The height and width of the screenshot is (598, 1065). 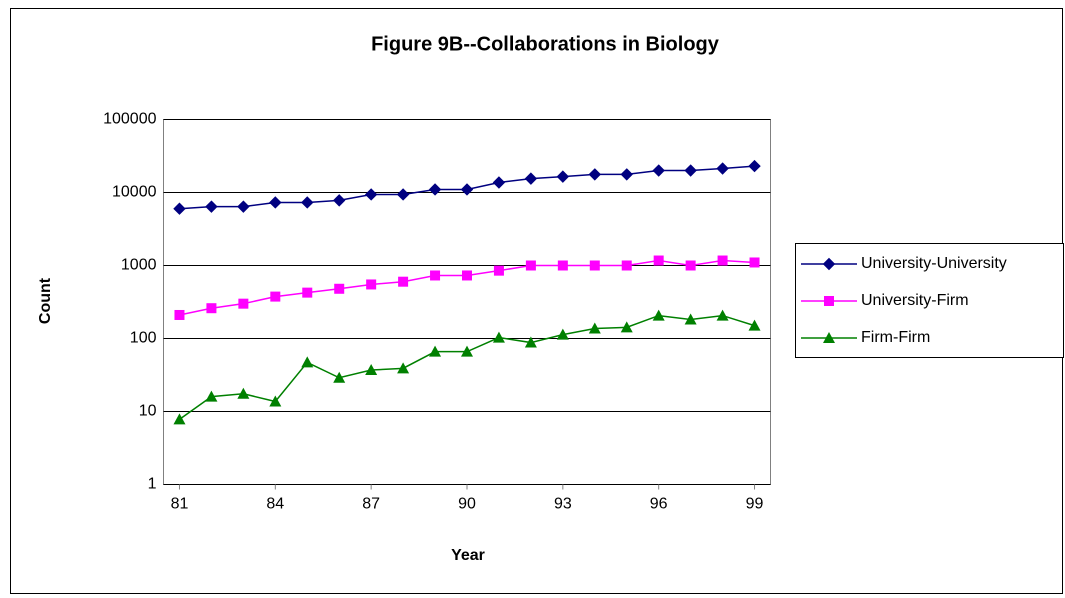 What do you see at coordinates (467, 504) in the screenshot?
I see `x-tick-label: 90` at bounding box center [467, 504].